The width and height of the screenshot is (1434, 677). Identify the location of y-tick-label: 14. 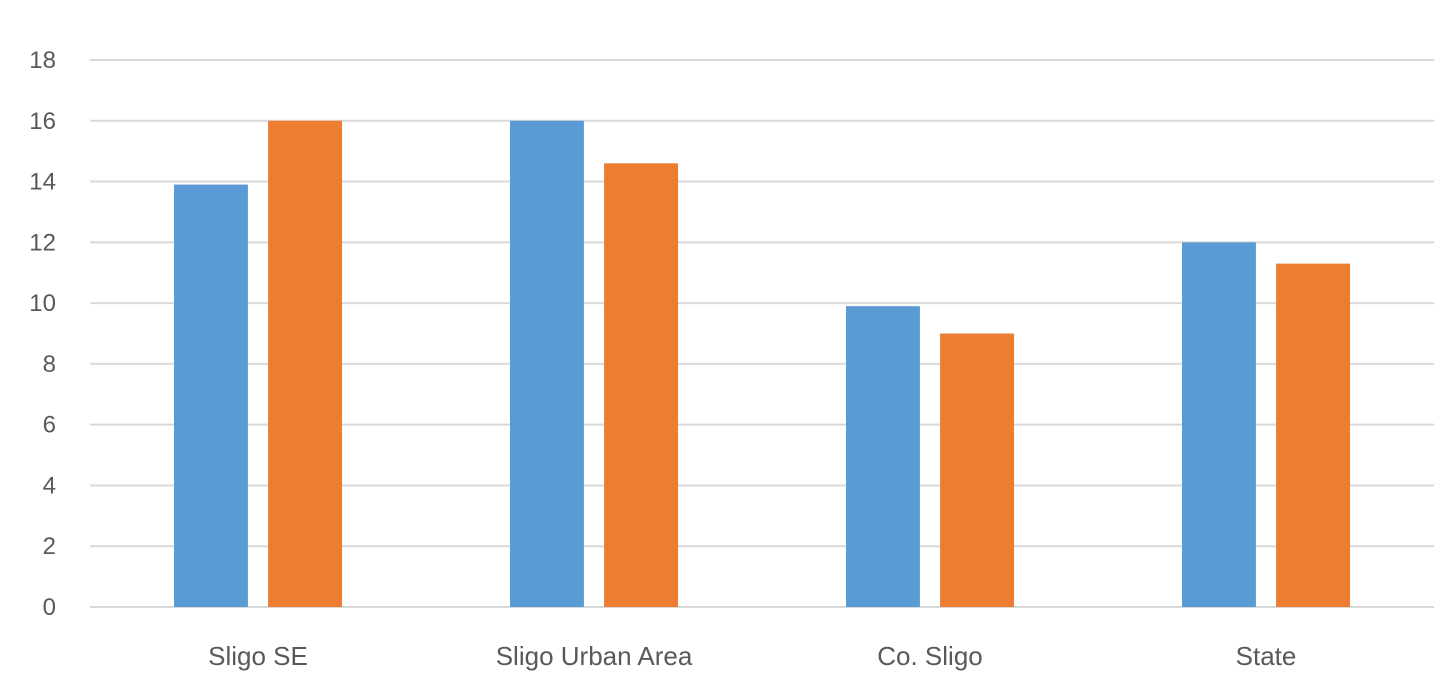
(42, 182).